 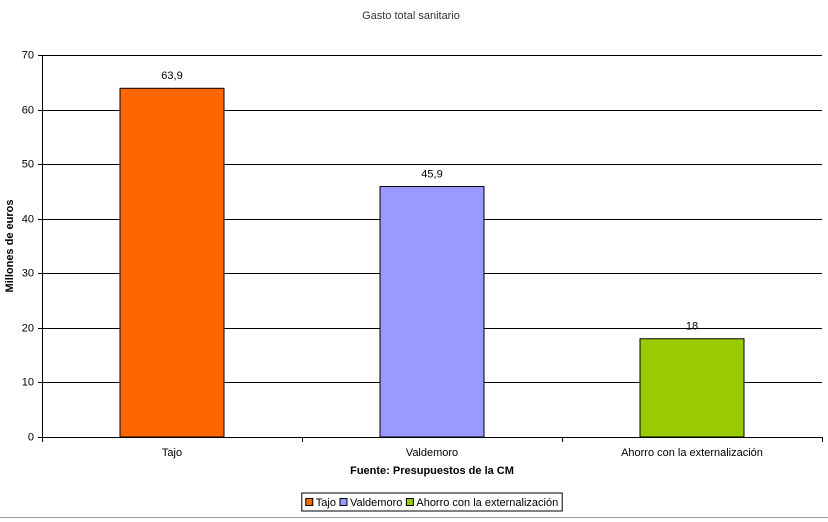 I want to click on y-tick-label: 50, so click(x=28, y=164).